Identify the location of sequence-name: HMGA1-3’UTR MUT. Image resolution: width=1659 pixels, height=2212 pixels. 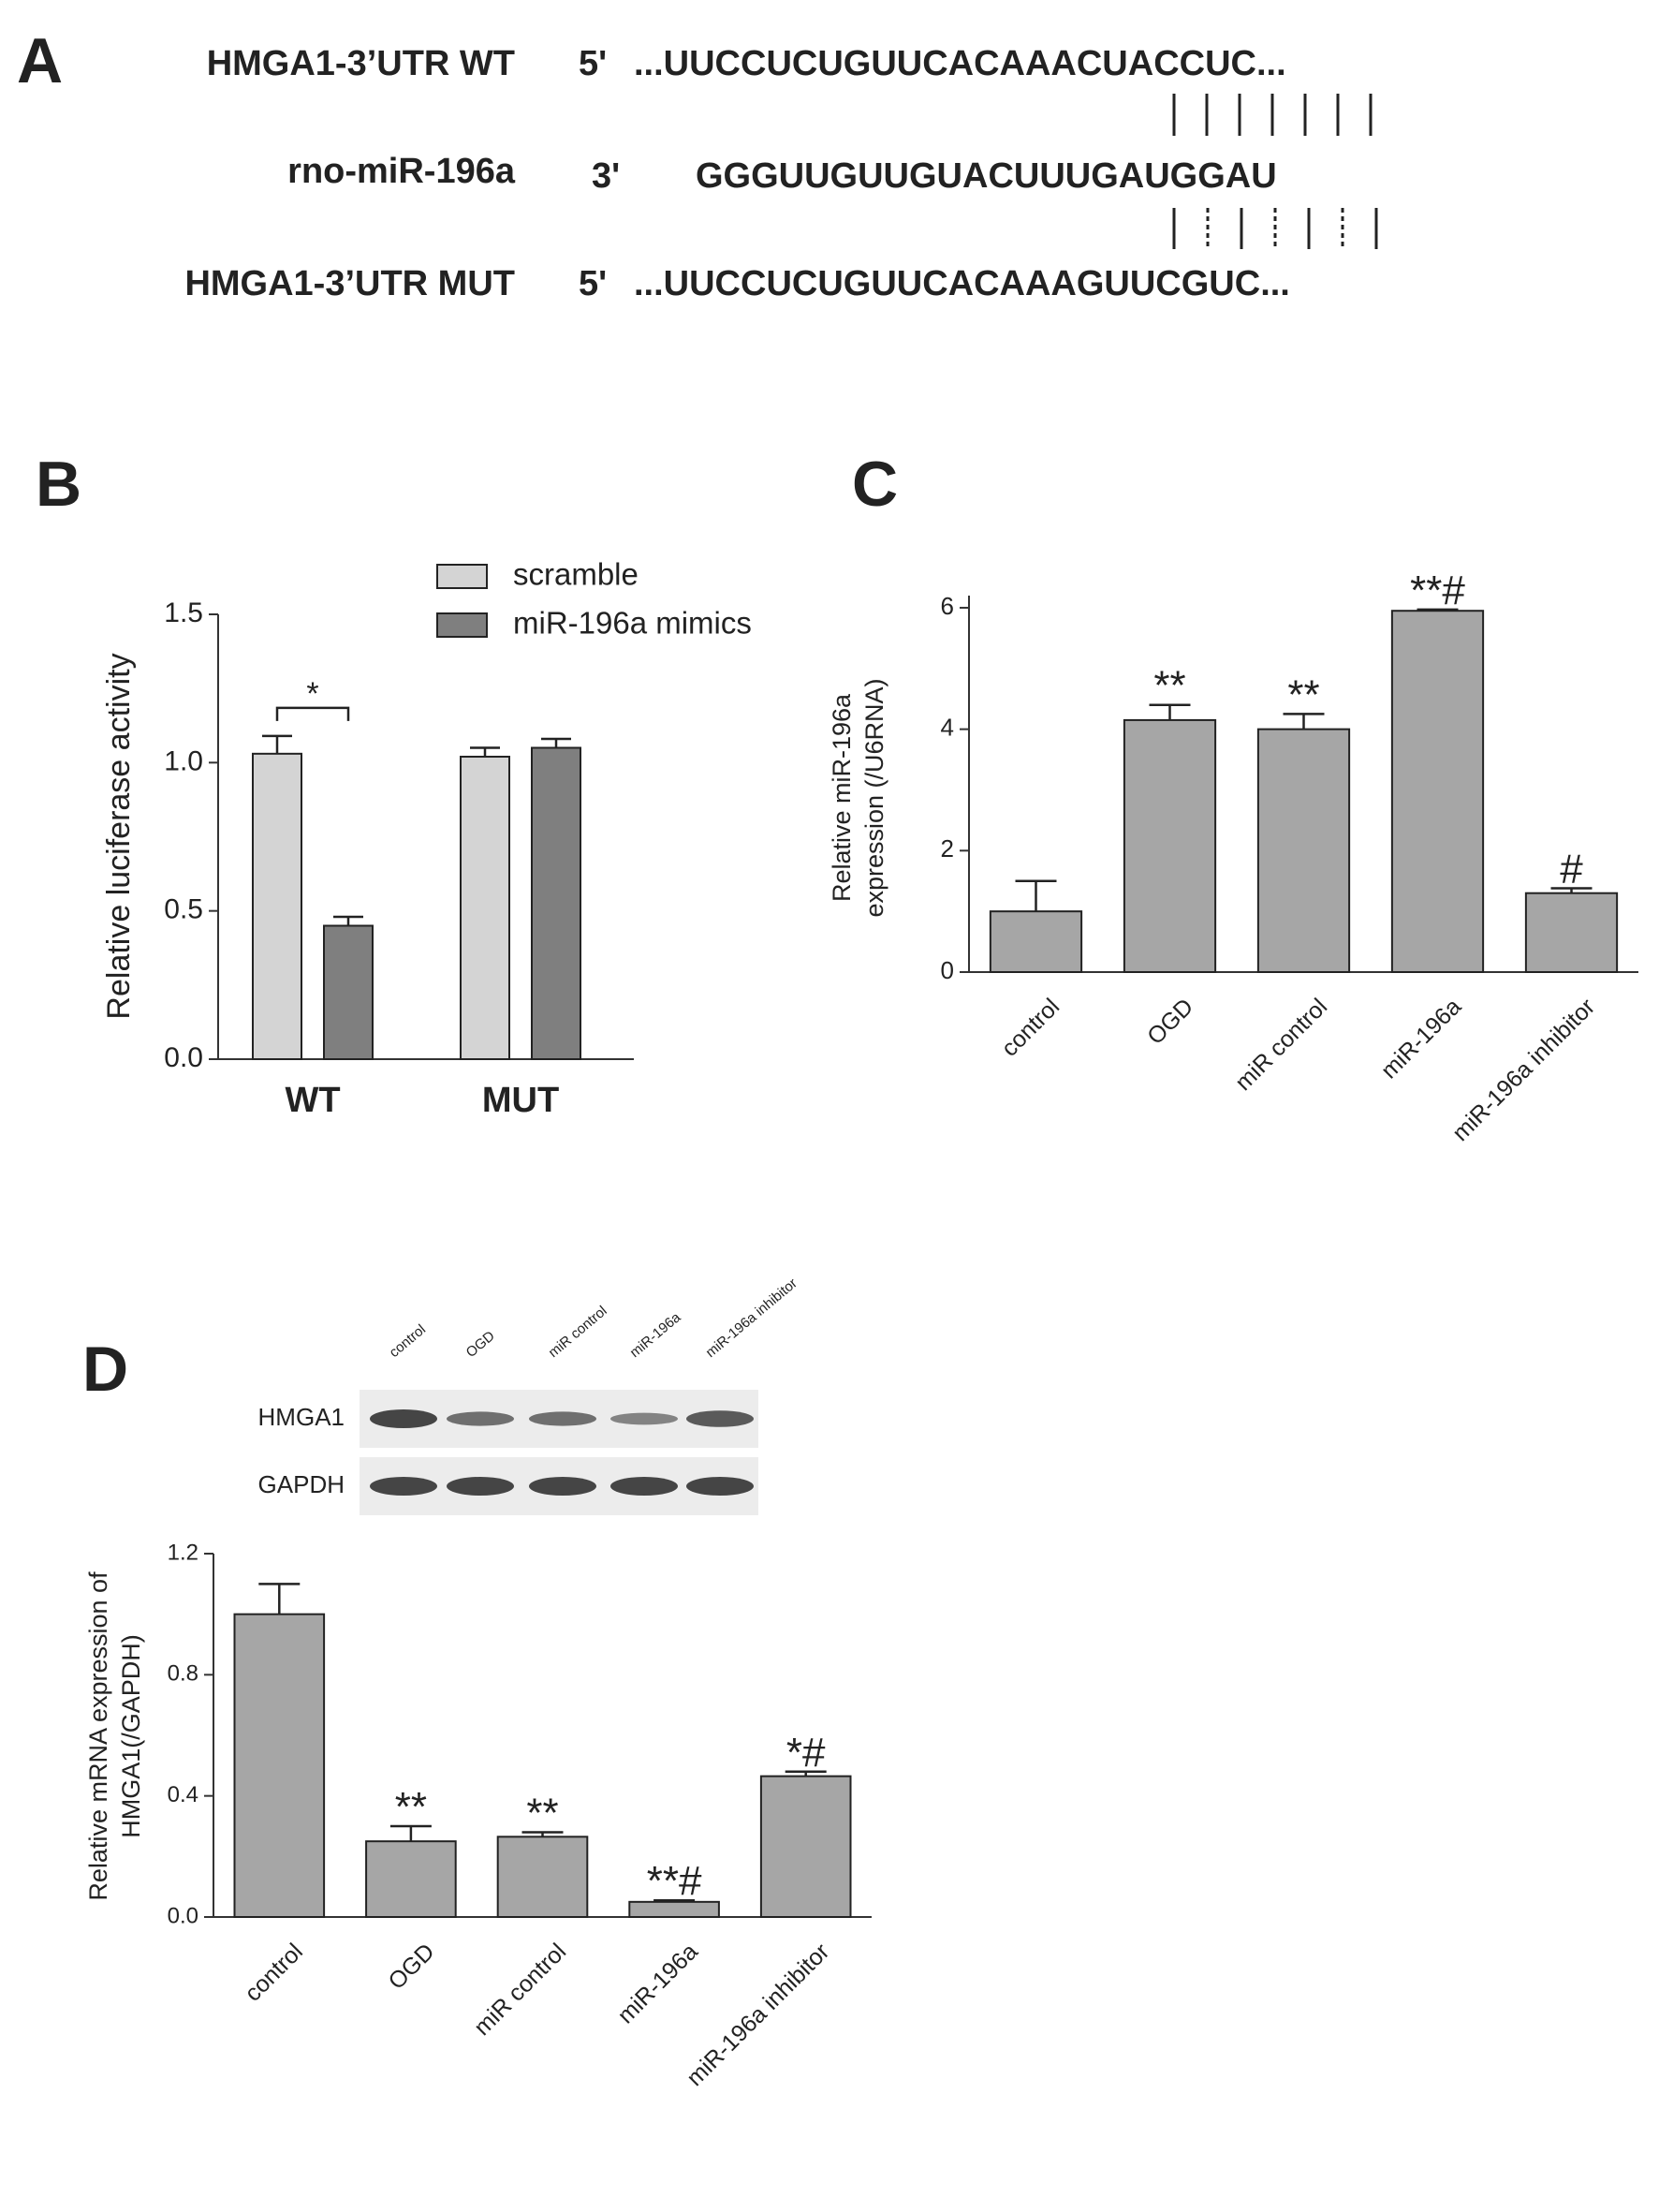
(349, 284).